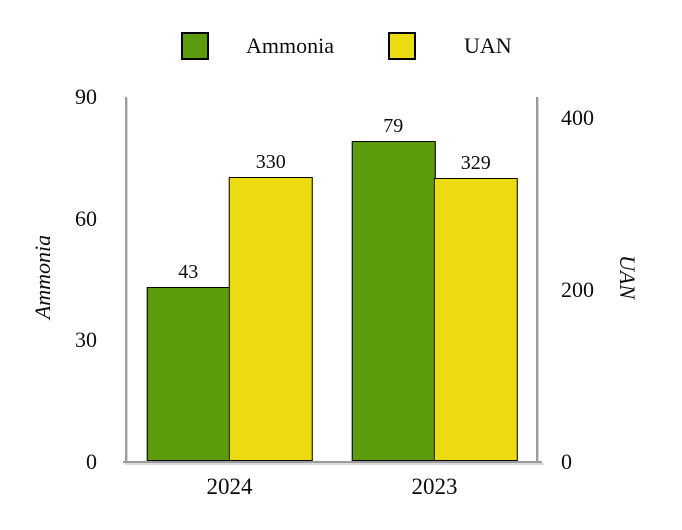 This screenshot has width=682, height=530. Describe the element at coordinates (577, 289) in the screenshot. I see `right-axis-tick-label: 200` at that location.